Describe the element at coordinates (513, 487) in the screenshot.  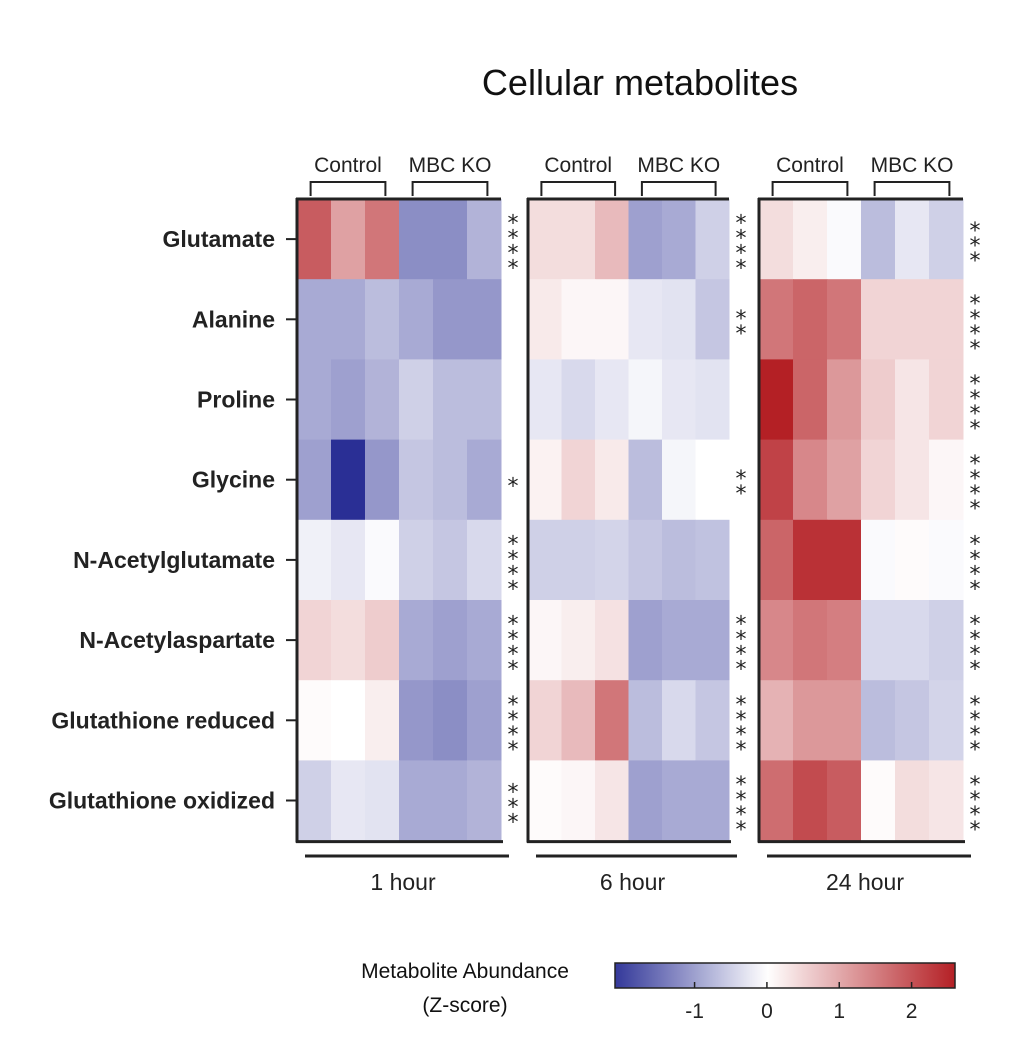
I see `significance-1-hour-glycine: *` at that location.